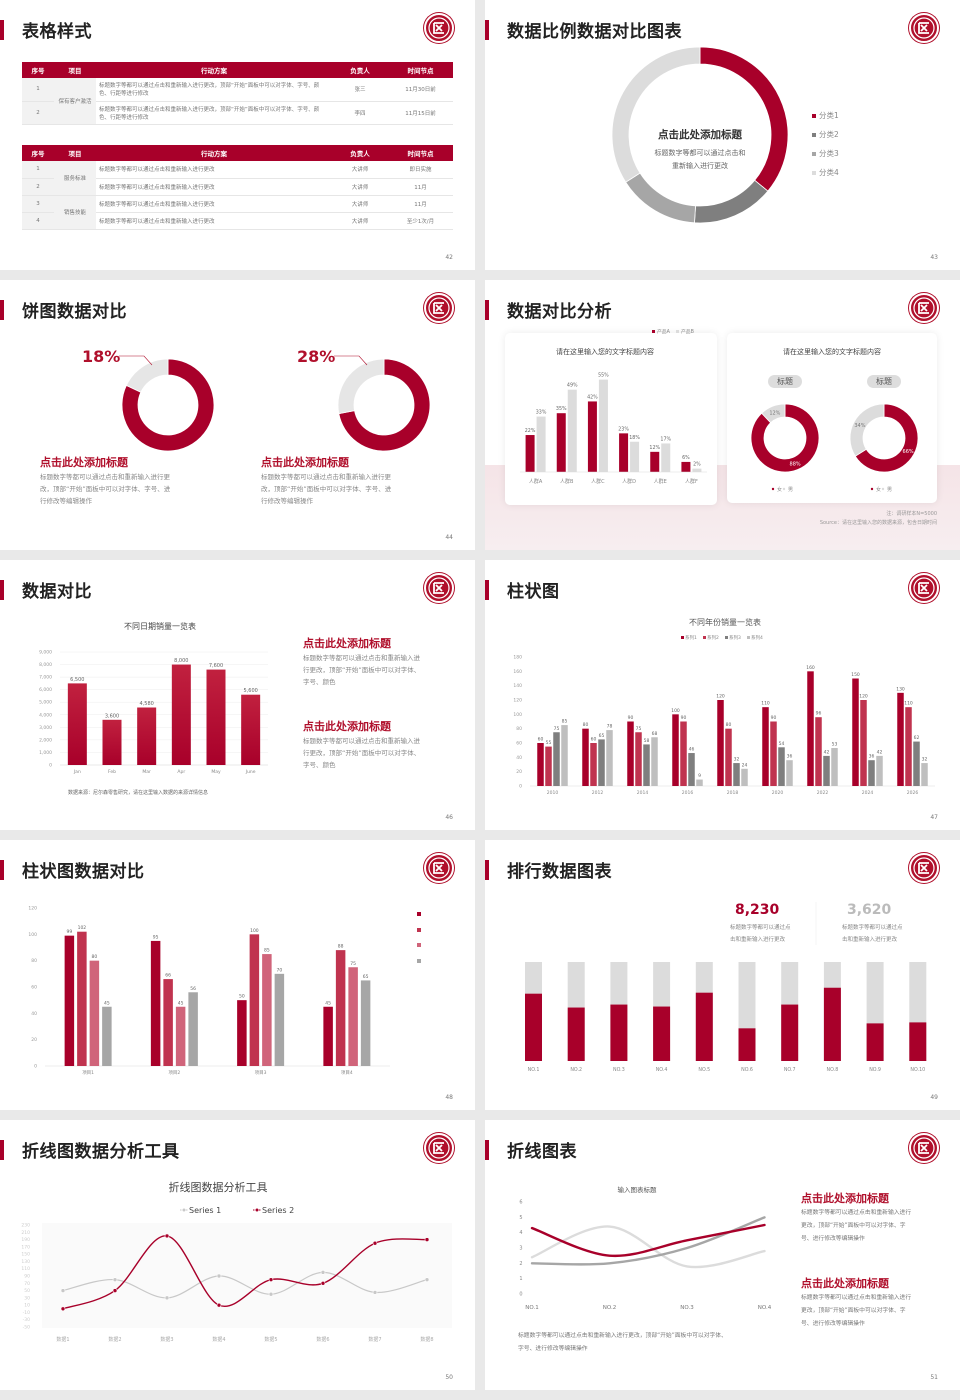  I want to click on page-number: 46, so click(449, 817).